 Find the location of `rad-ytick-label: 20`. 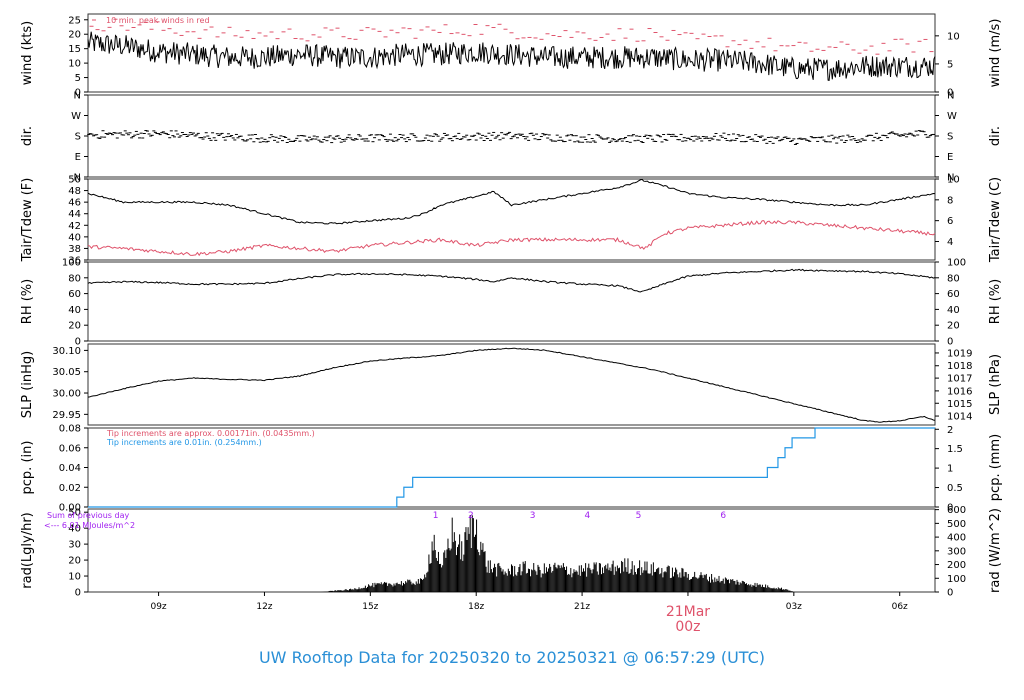

rad-ytick-label: 20 is located at coordinates (74, 561).